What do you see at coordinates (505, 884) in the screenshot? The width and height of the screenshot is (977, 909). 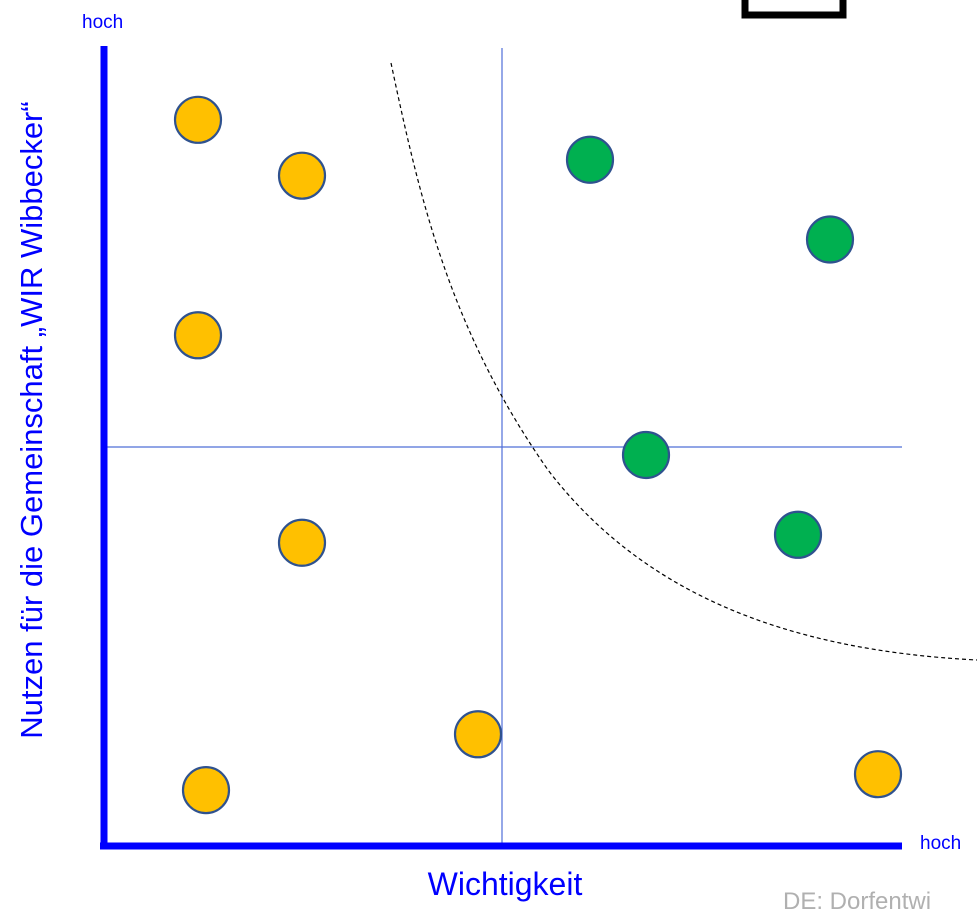 I see `x-axis-title: Wichtigkeit` at bounding box center [505, 884].